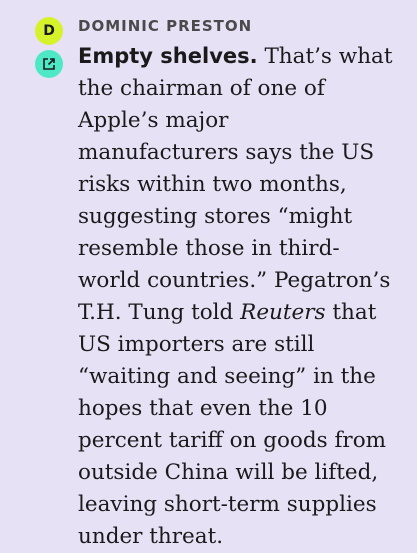 This screenshot has width=417, height=553. I want to click on post-line: T.H. Tung told Reuters that, so click(243, 313).